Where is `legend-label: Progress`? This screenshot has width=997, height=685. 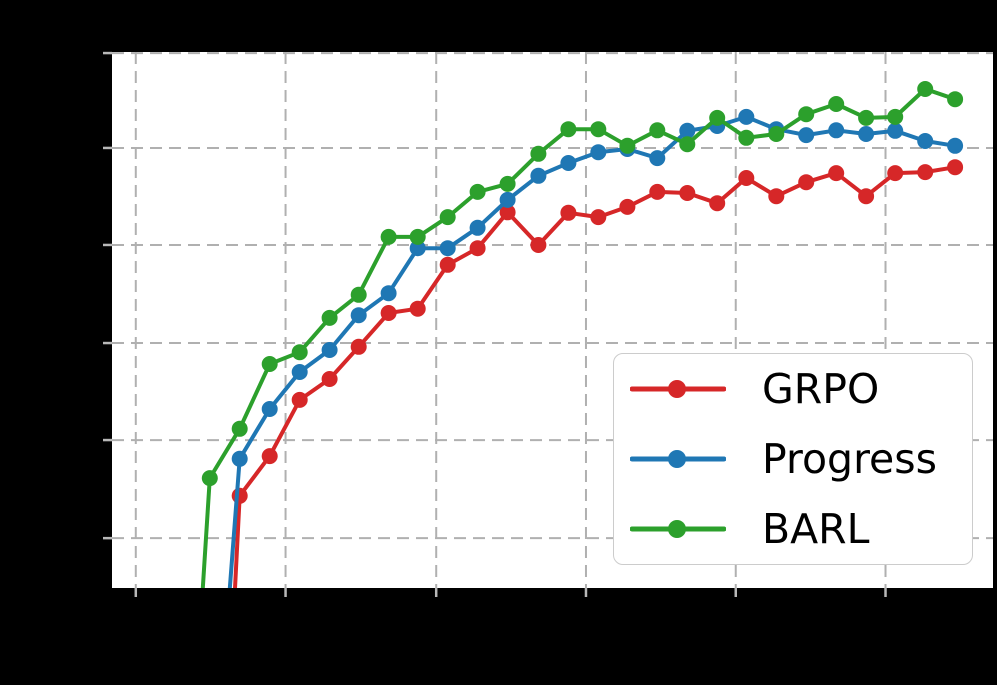 legend-label: Progress is located at coordinates (849, 458).